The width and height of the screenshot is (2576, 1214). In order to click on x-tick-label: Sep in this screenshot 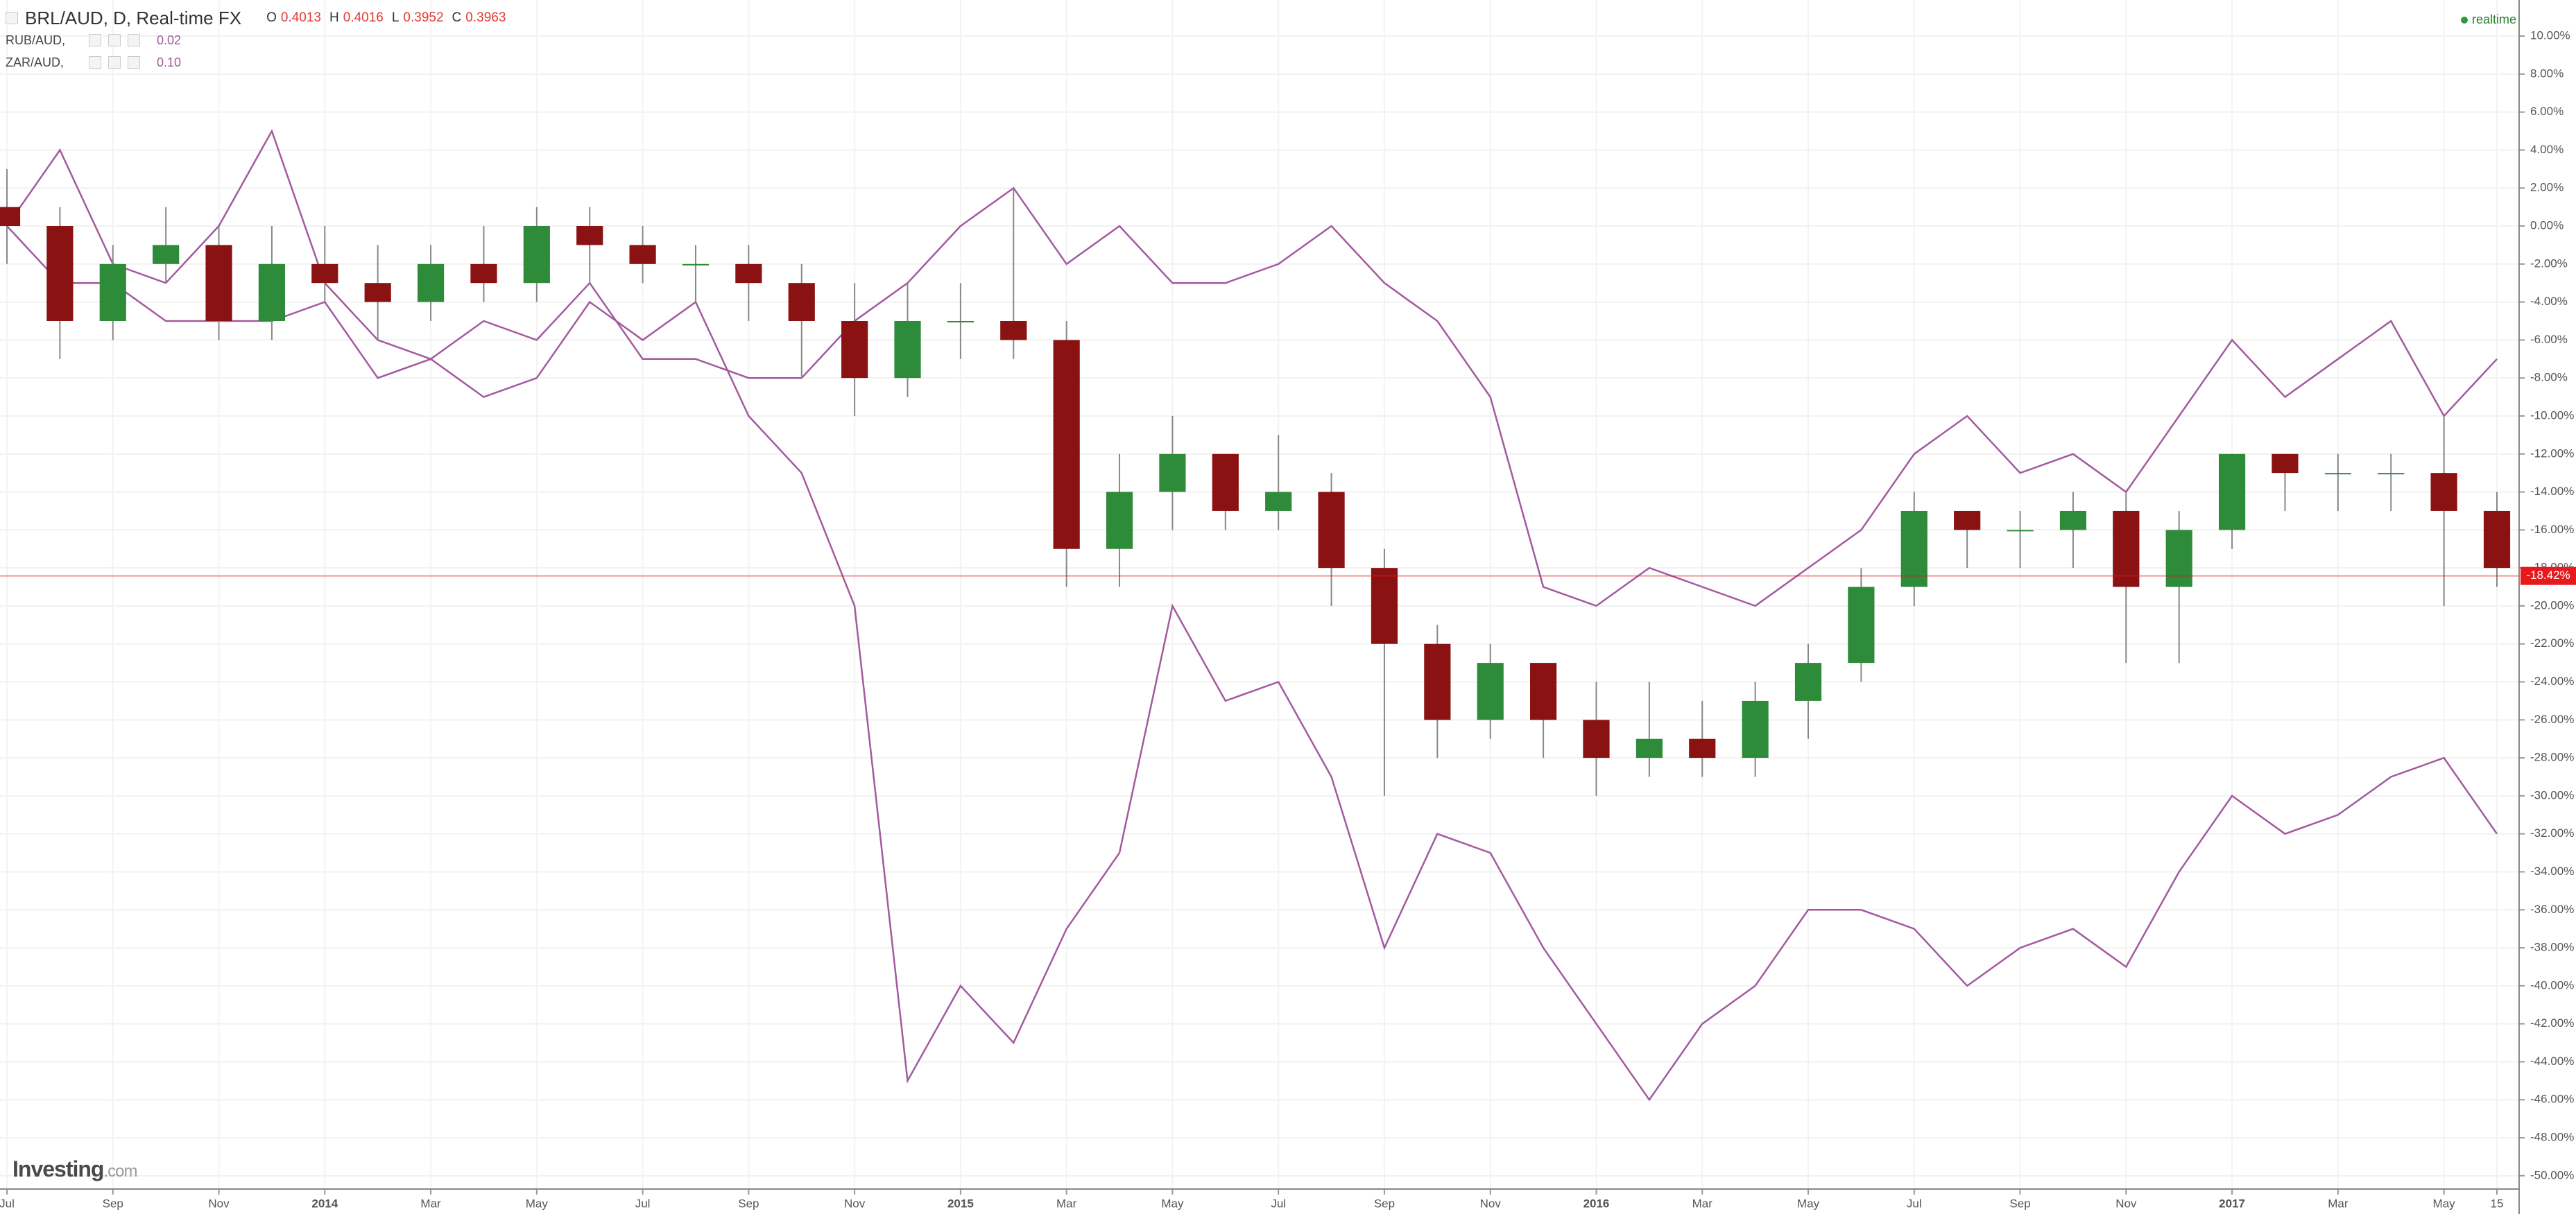, I will do `click(748, 1203)`.